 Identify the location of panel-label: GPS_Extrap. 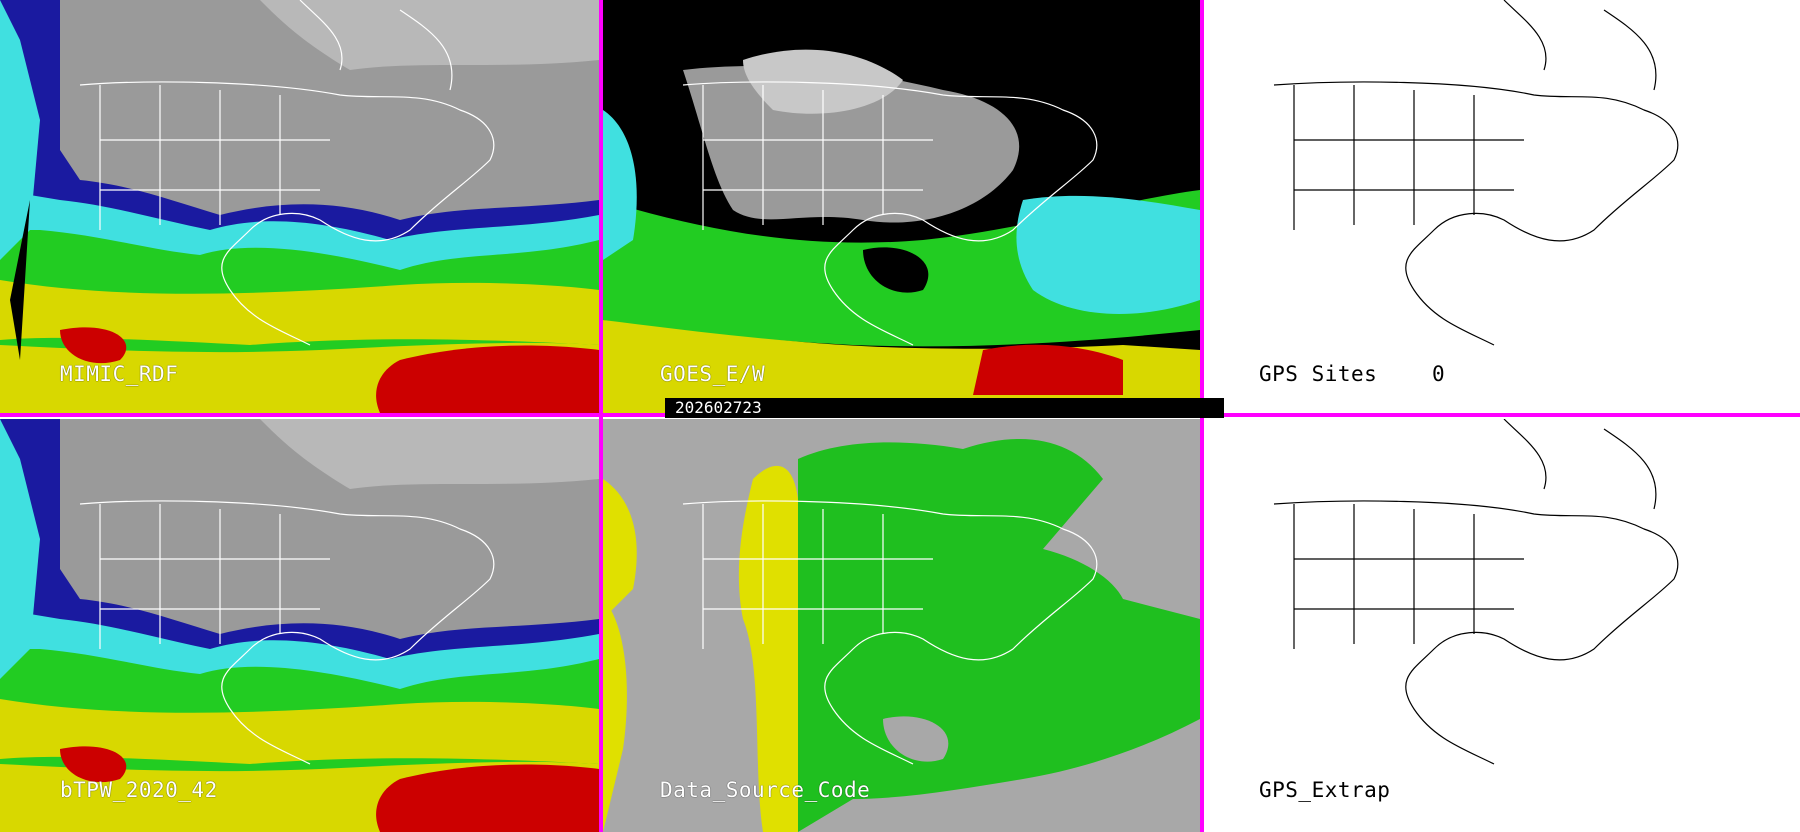
(1325, 790).